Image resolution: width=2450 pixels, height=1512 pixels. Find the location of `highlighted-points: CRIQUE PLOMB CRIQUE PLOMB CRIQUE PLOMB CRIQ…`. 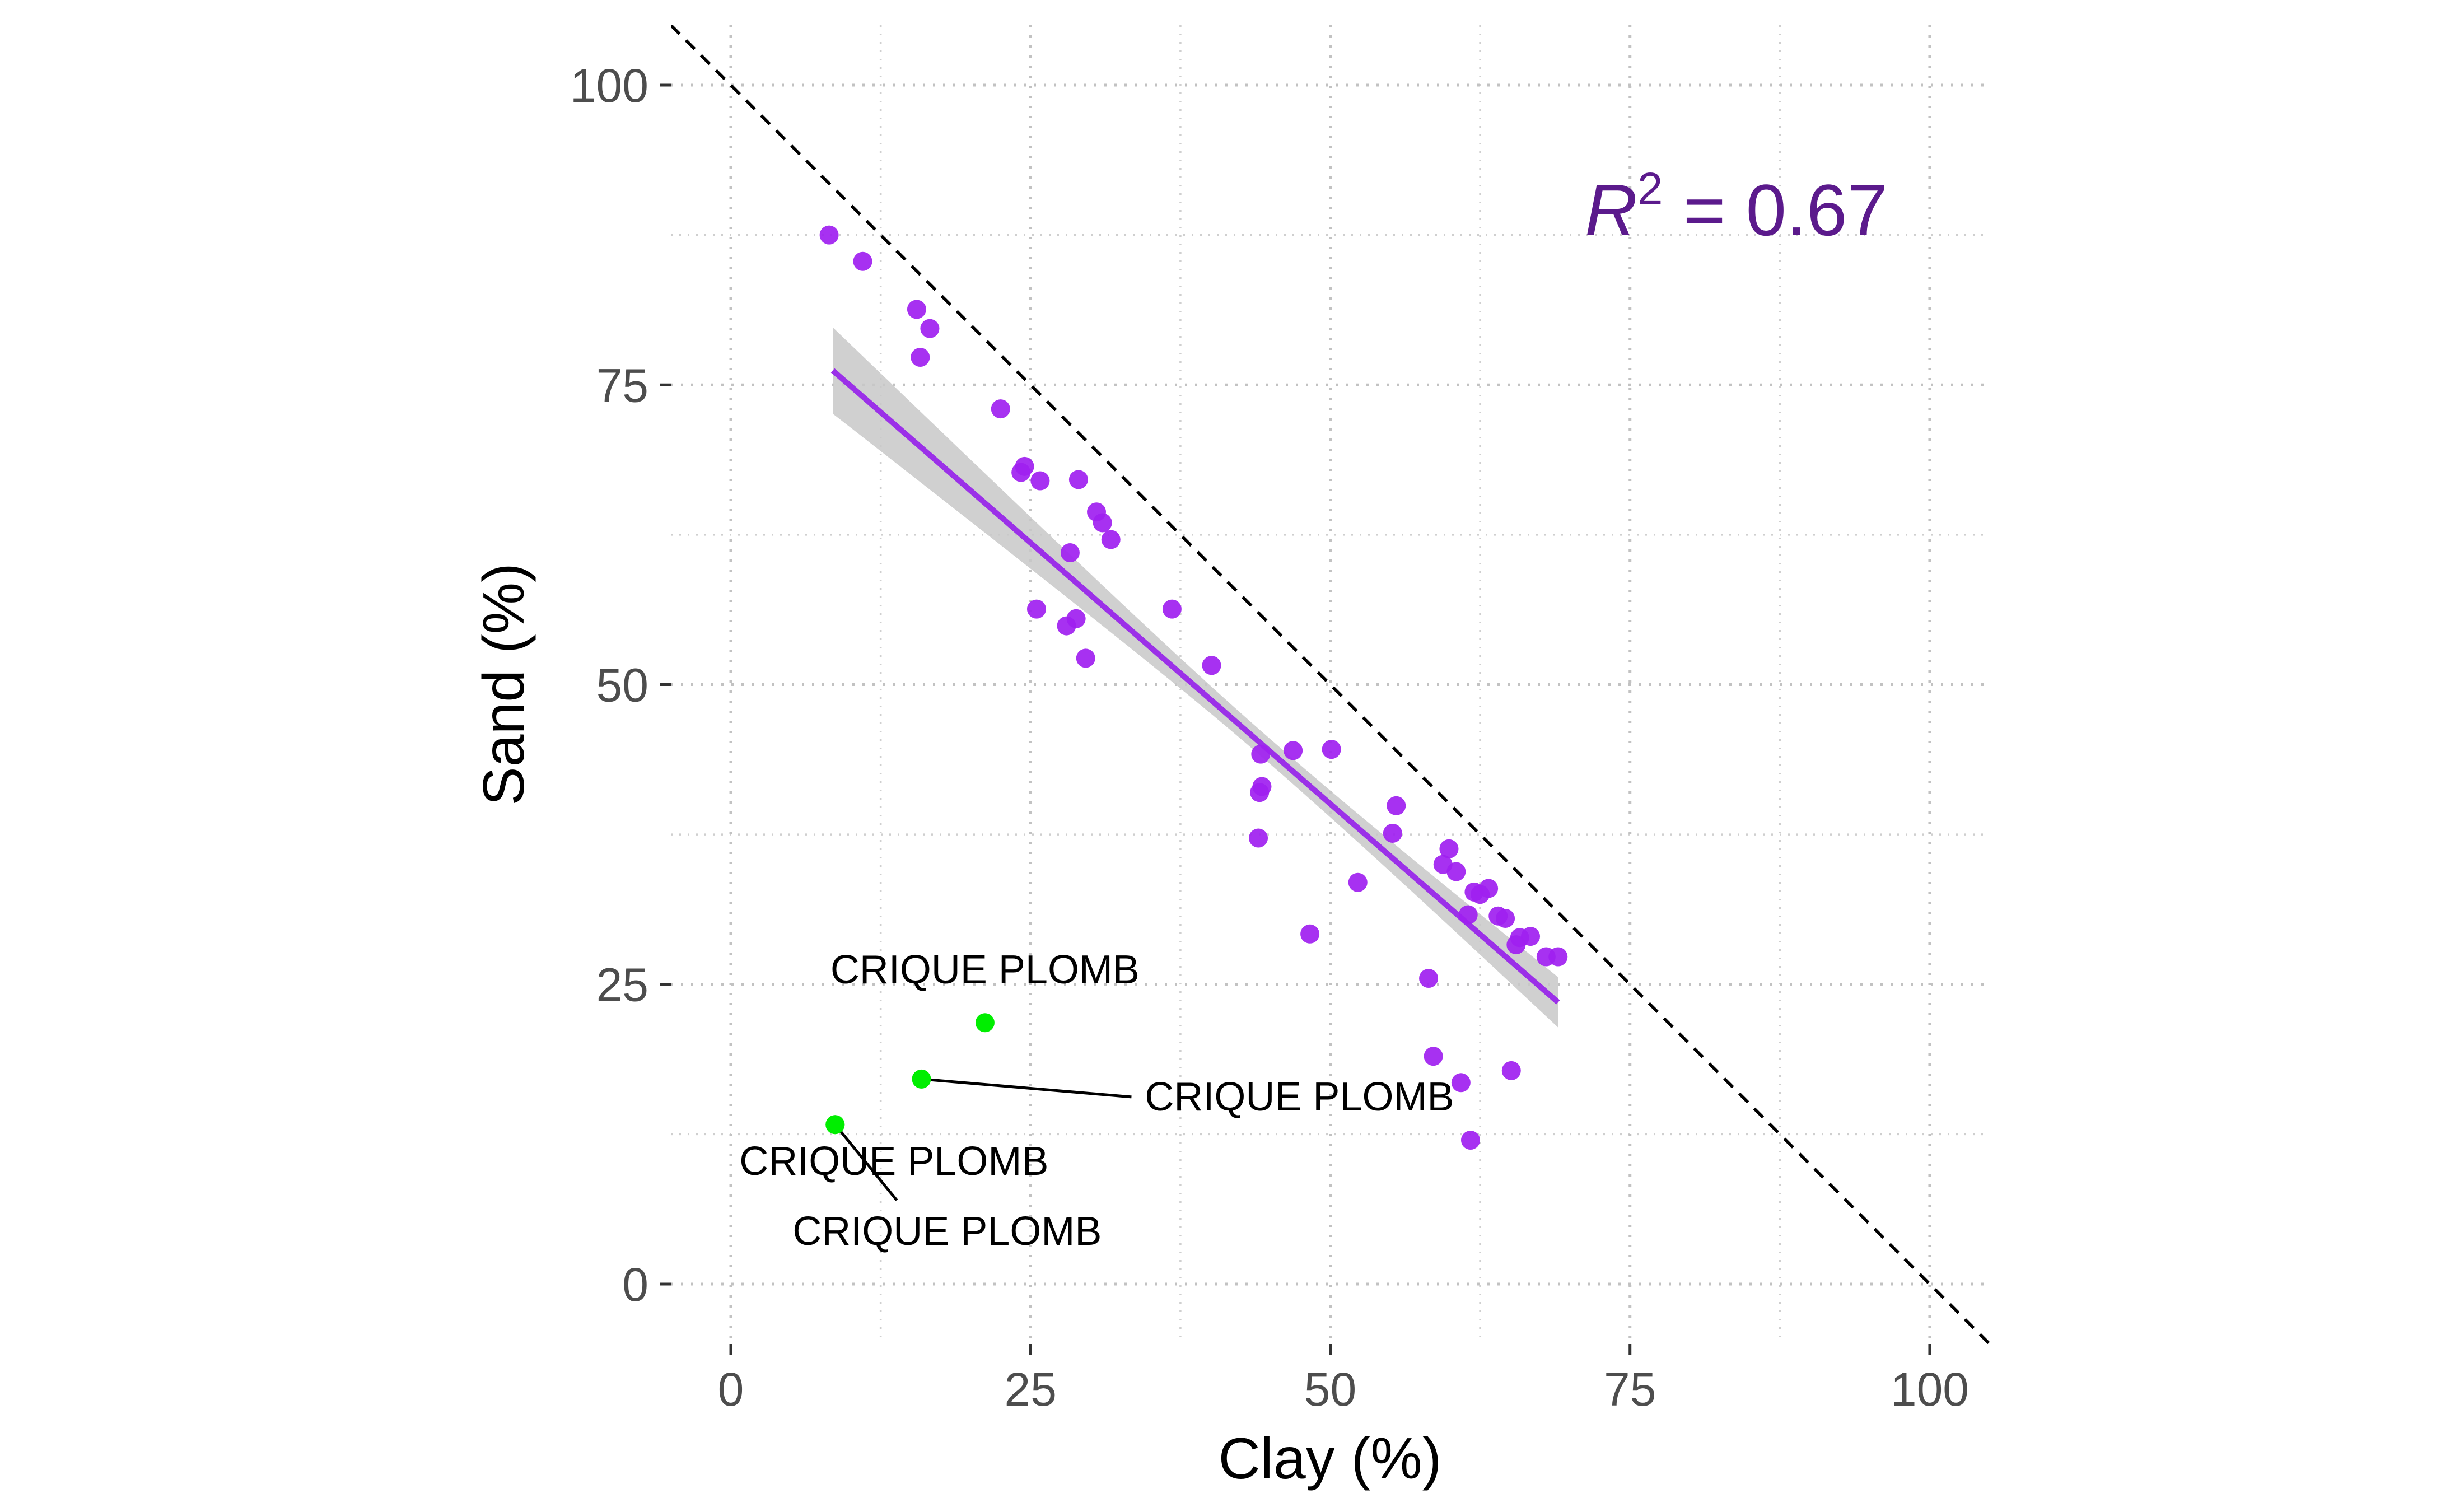

highlighted-points: CRIQUE PLOMB CRIQUE PLOMB CRIQUE PLOMB CRIQ… is located at coordinates (1097, 1101).